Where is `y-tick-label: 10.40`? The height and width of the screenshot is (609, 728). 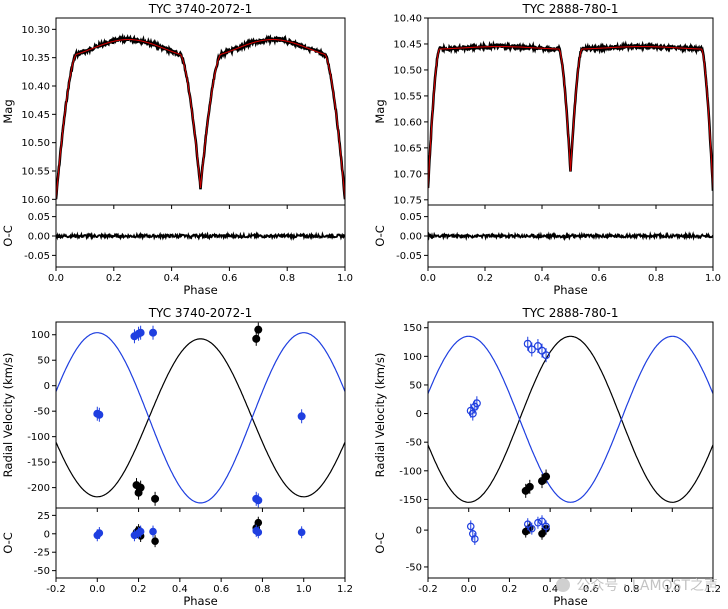 y-tick-label: 10.40 is located at coordinates (407, 19).